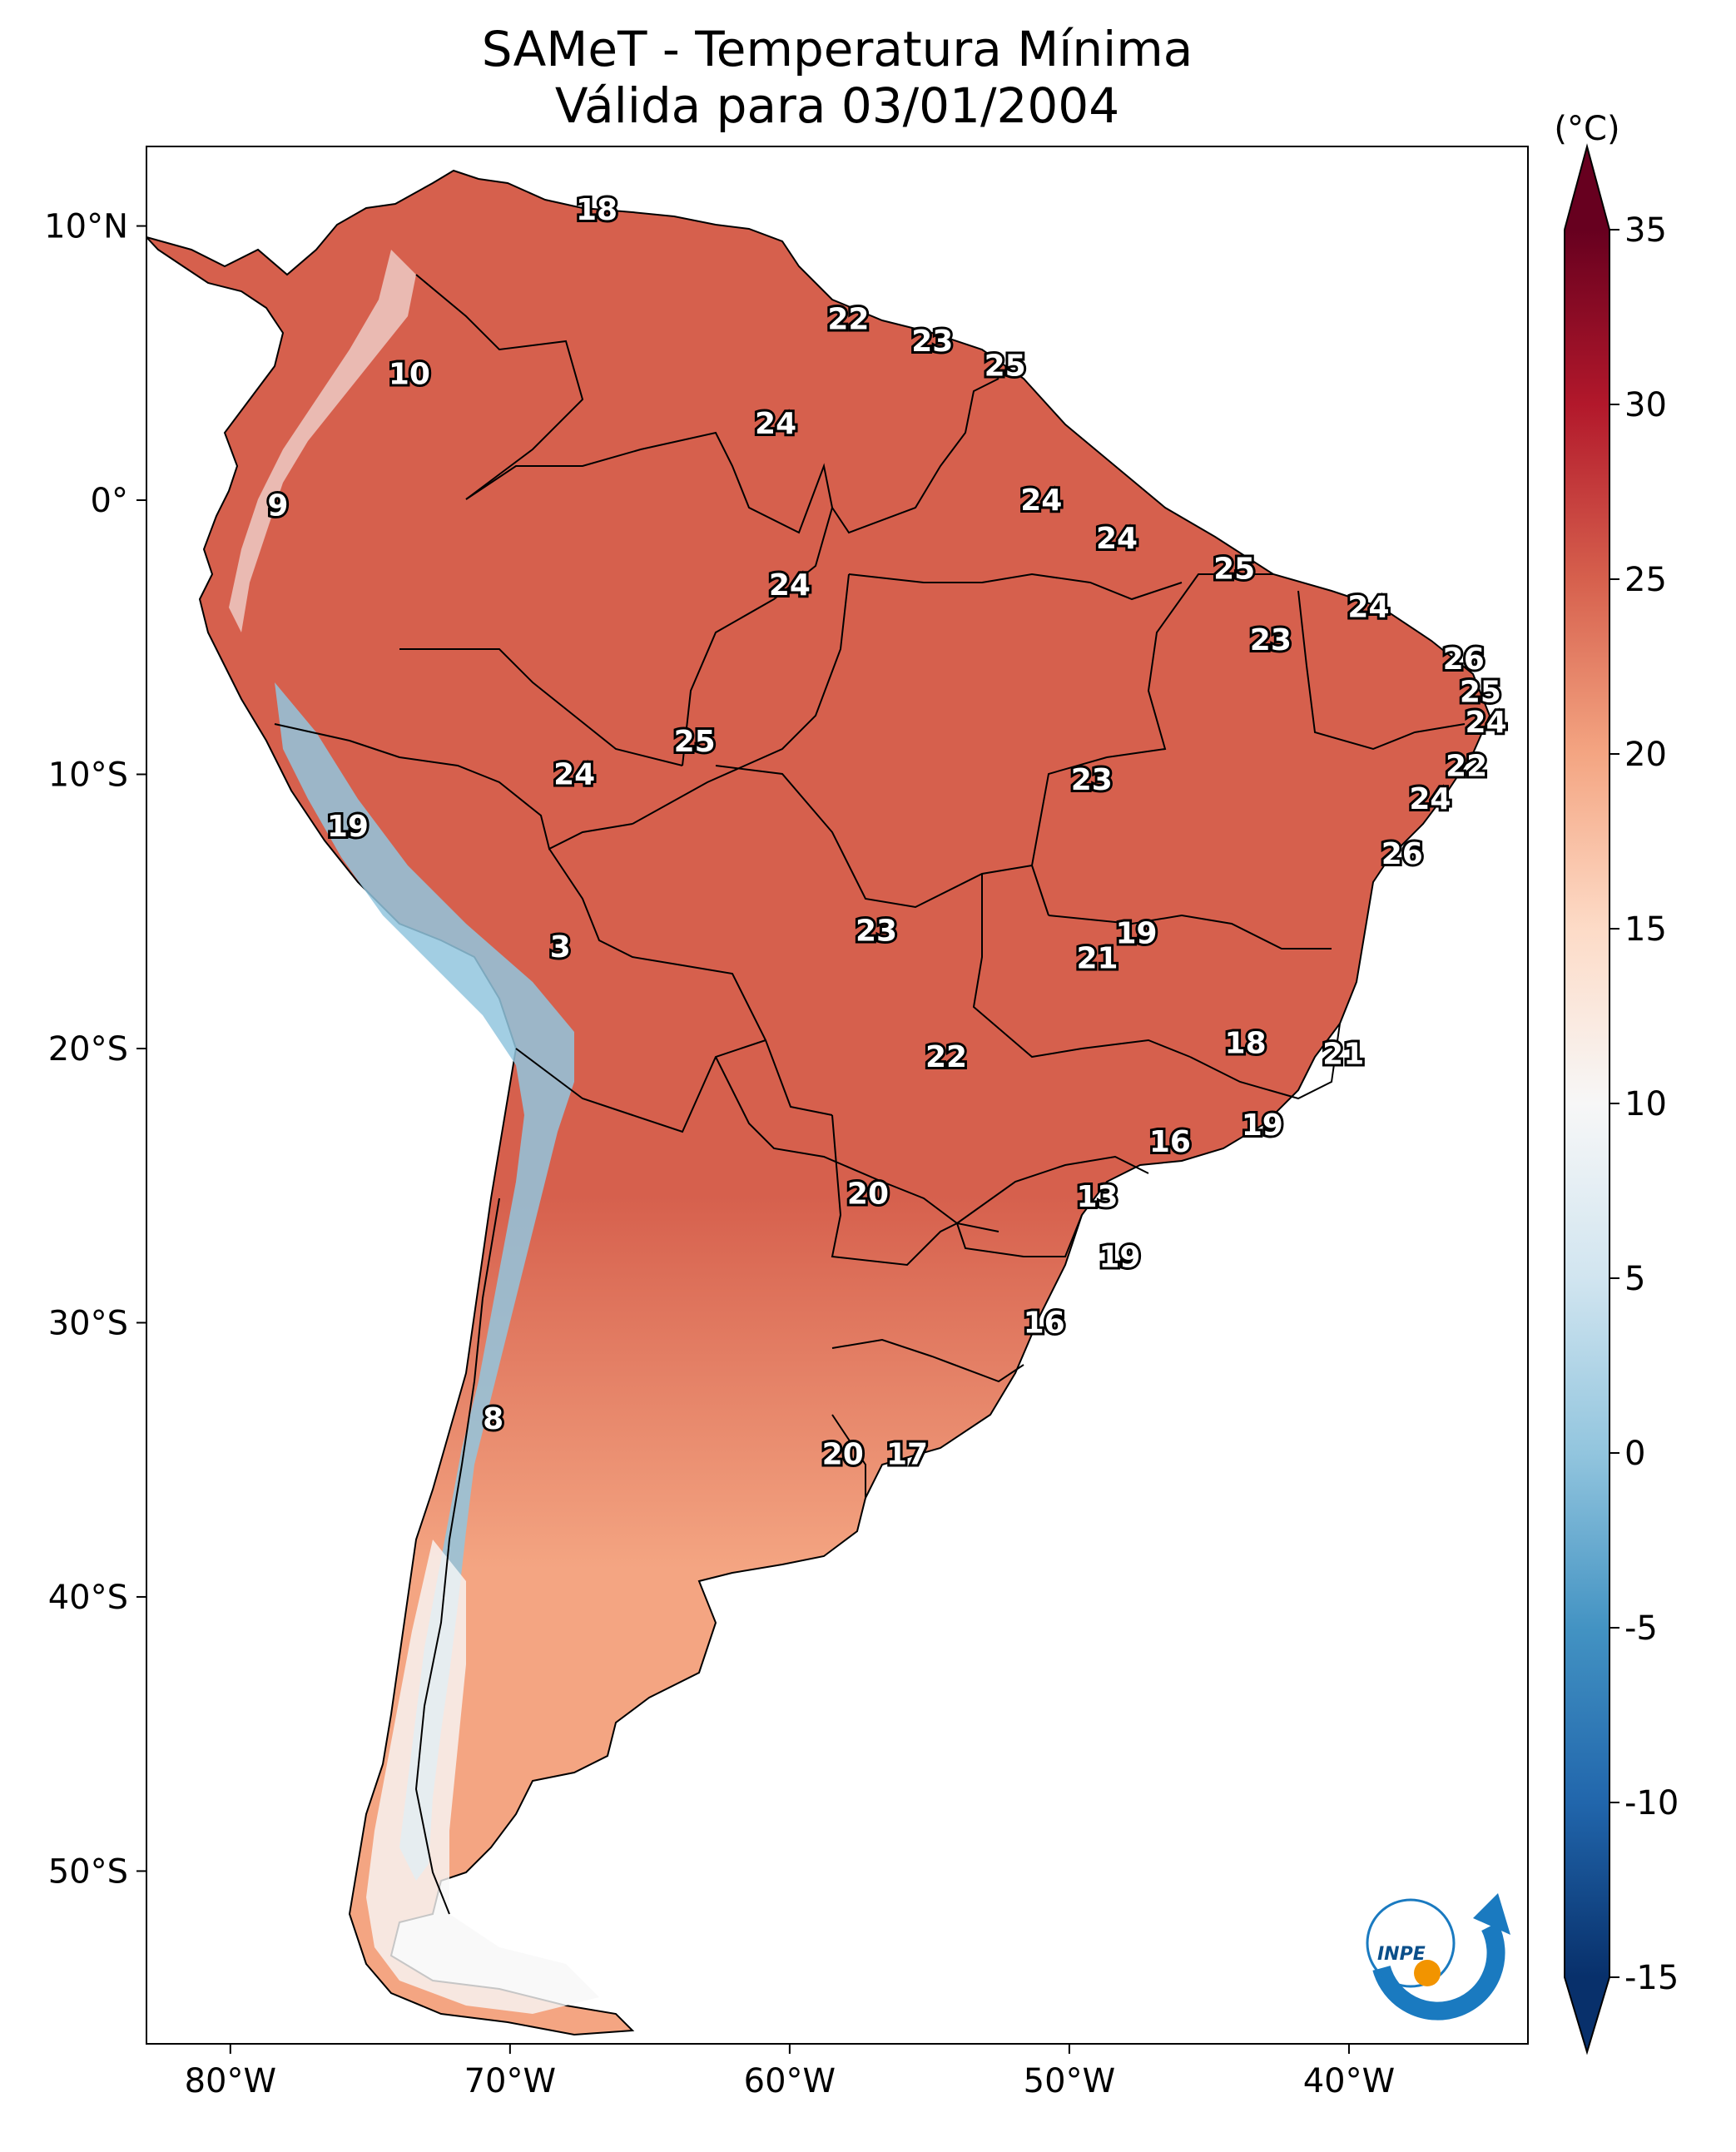 This screenshot has width=1736, height=2152. Describe the element at coordinates (1401, 1954) in the screenshot. I see `logo-text: INPE` at that location.